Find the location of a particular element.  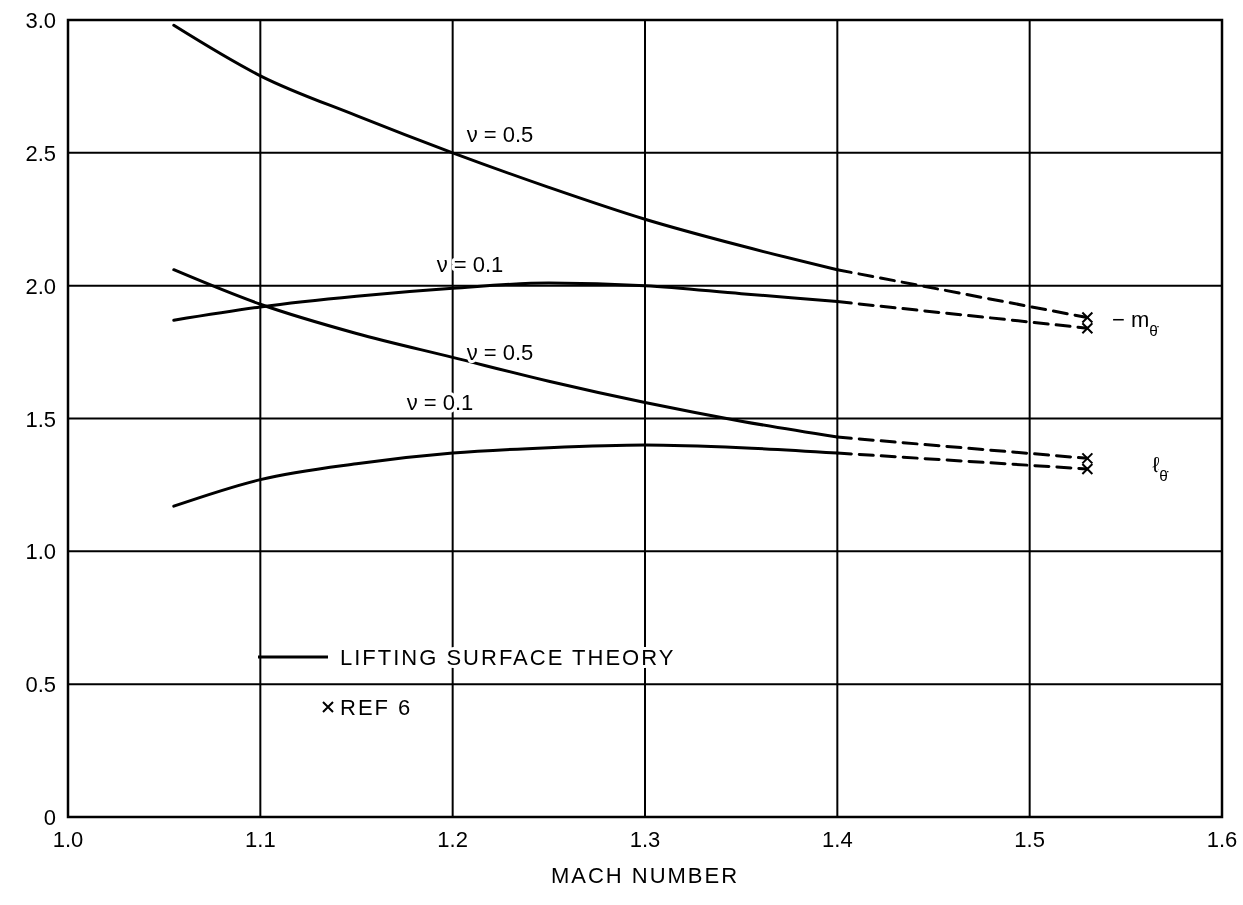

y-tick-label: 2.0 is located at coordinates (40, 286).